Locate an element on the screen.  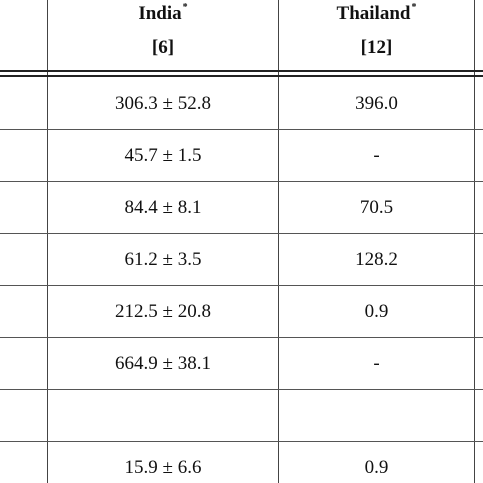
cell-thailand: 70.5 is located at coordinates (376, 207).